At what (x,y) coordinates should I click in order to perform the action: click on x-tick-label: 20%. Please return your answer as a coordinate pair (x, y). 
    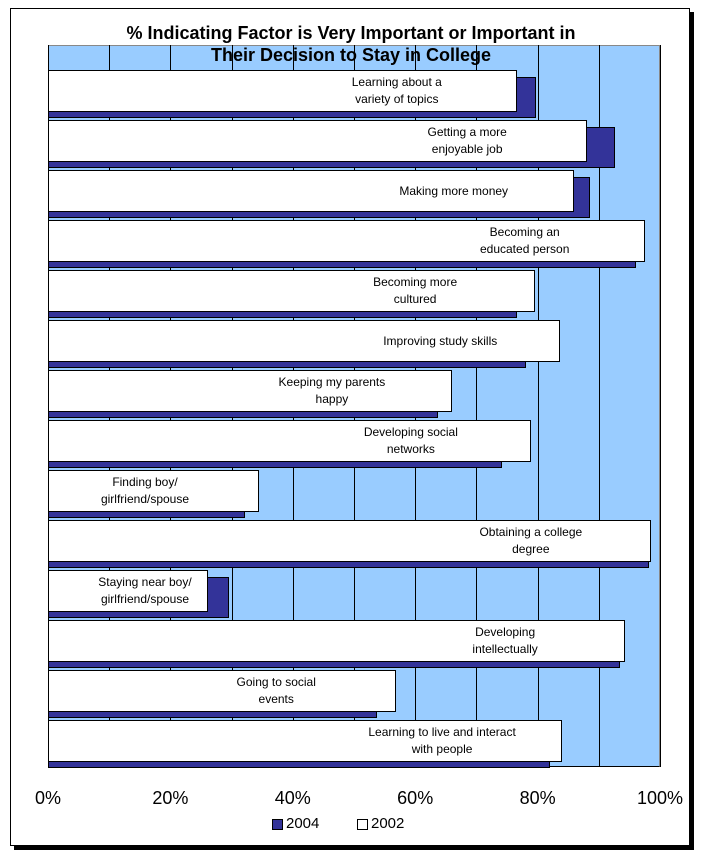
    Looking at the image, I should click on (170, 798).